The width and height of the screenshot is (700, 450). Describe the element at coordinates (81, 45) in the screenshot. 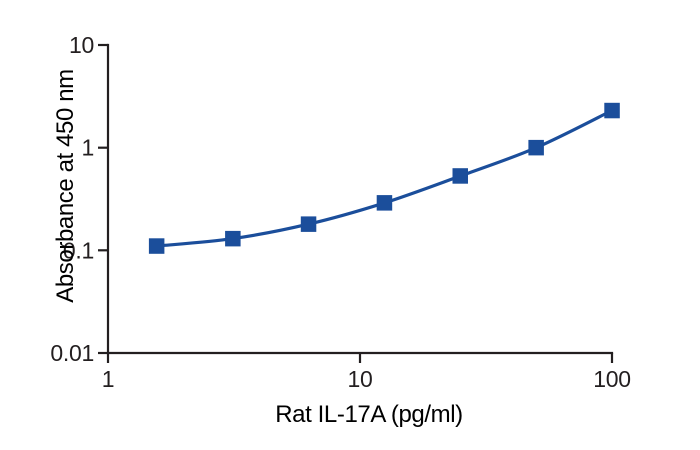

I see `y-tick-label: 10` at that location.